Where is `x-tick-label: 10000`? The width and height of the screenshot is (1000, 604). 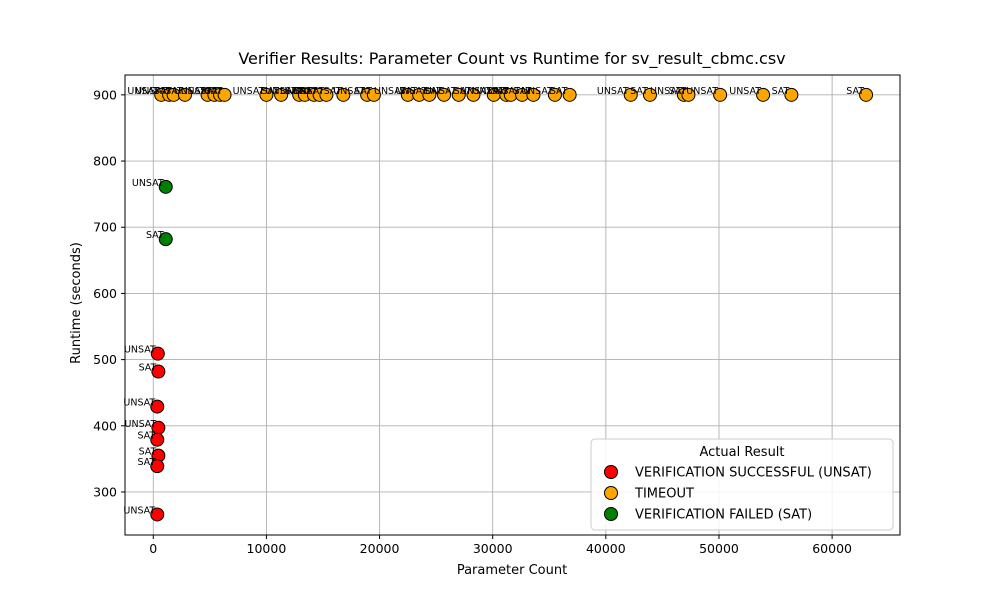 x-tick-label: 10000 is located at coordinates (267, 548).